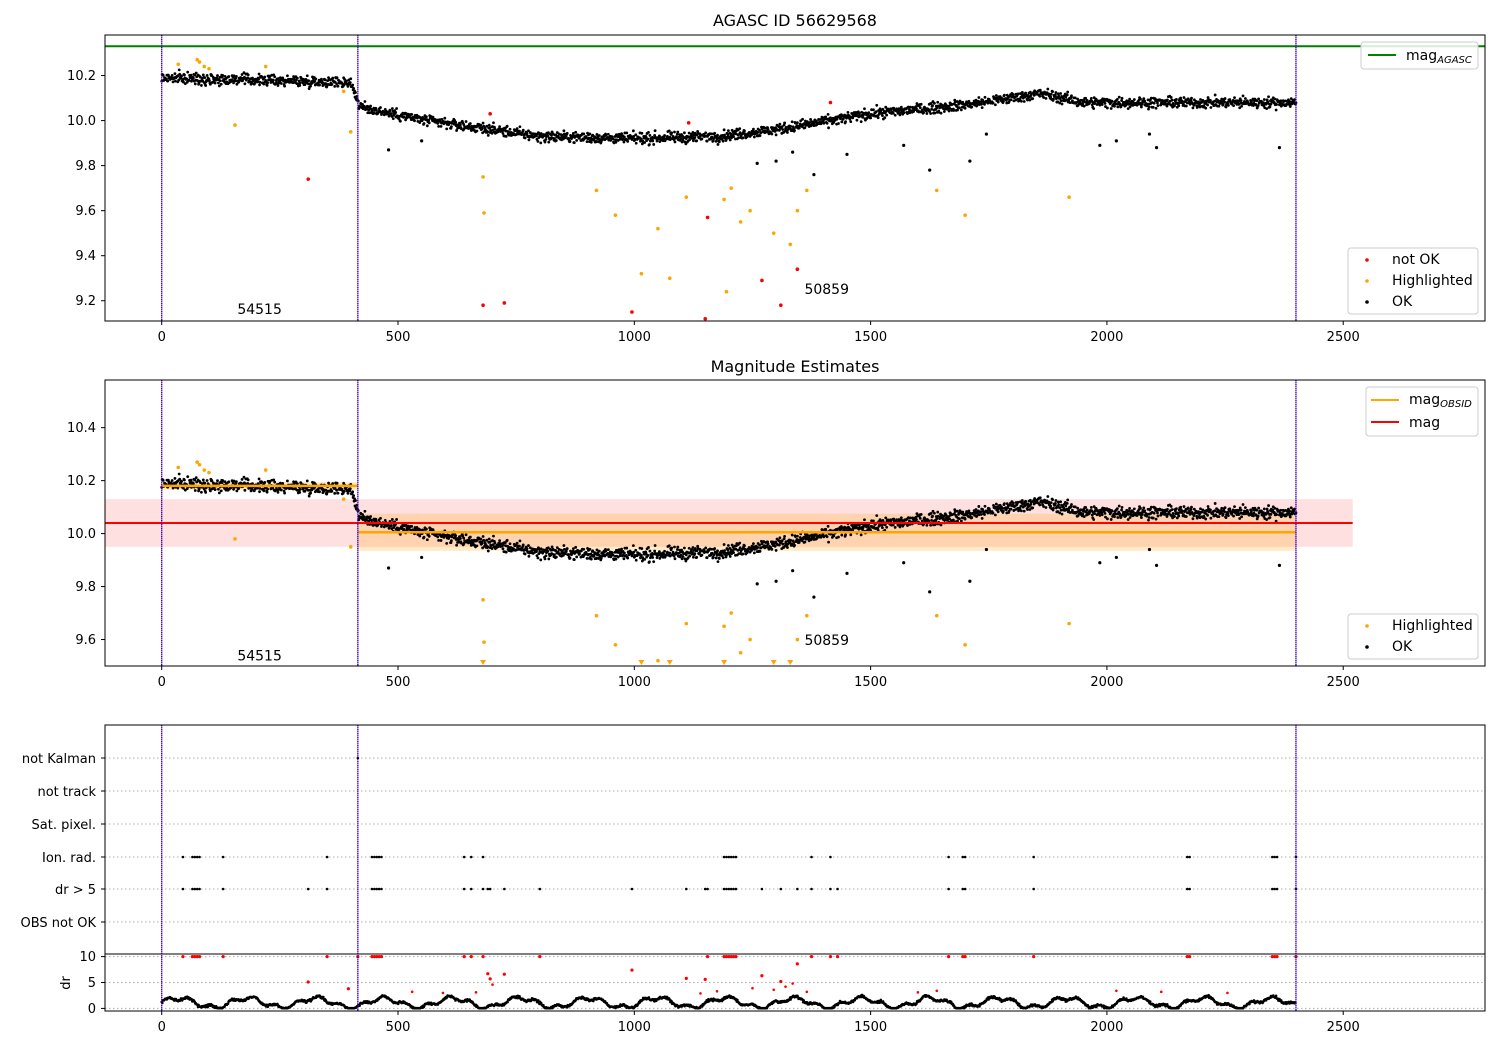 This screenshot has height=1050, width=1500. What do you see at coordinates (1419, 55) in the screenshot?
I see `panel-agasc-legend-top: magAGASC` at bounding box center [1419, 55].